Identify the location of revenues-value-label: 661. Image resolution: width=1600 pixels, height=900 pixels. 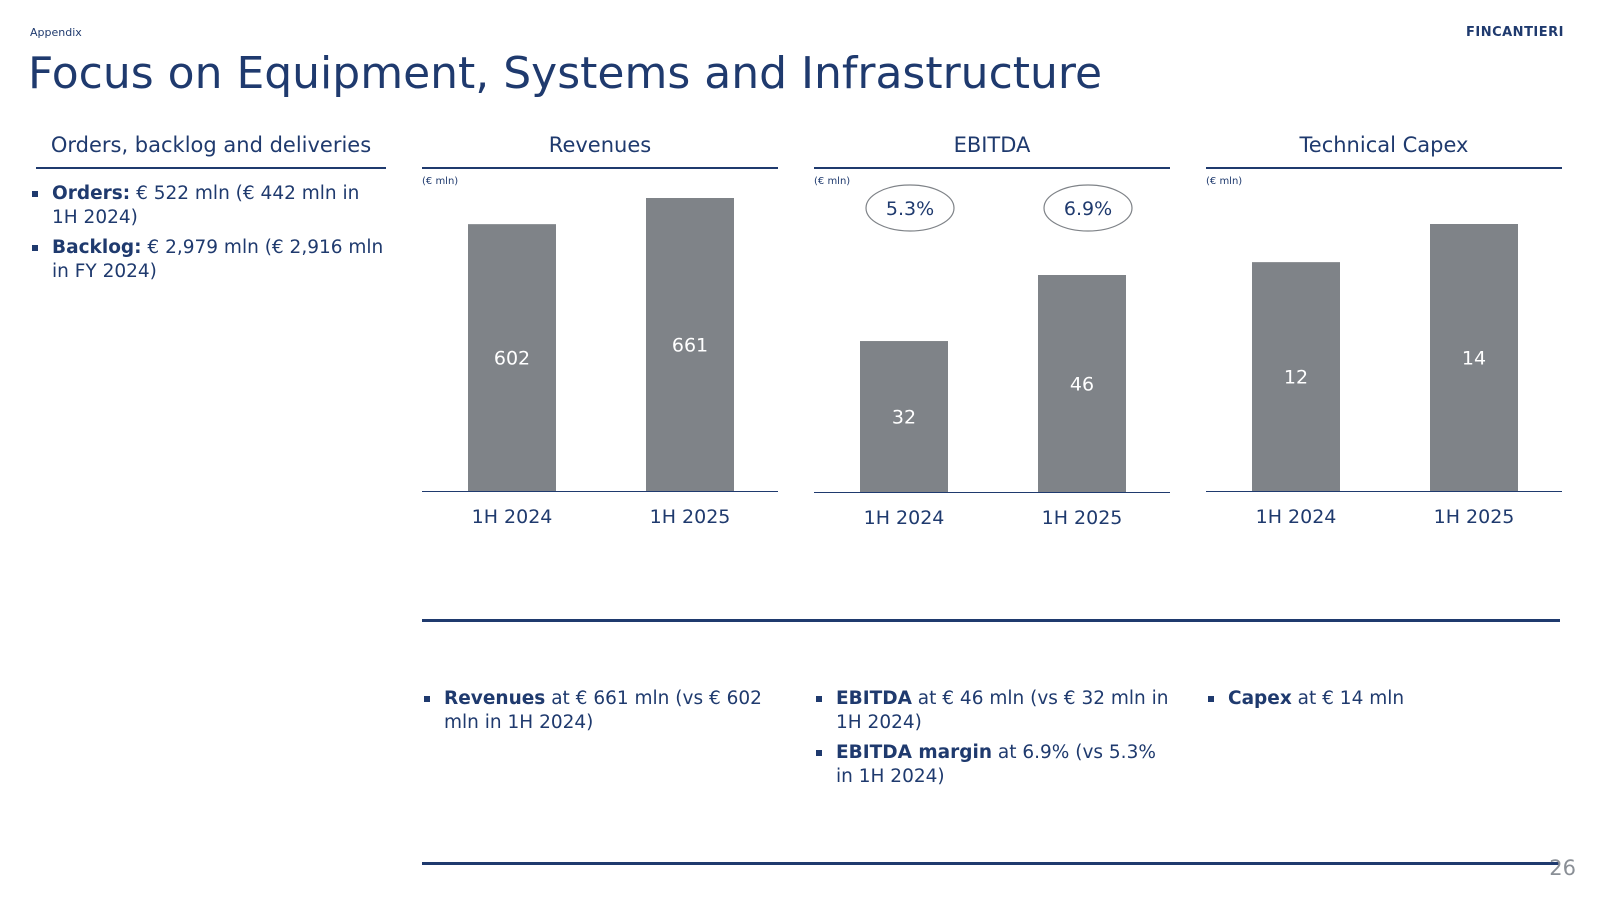
(690, 346).